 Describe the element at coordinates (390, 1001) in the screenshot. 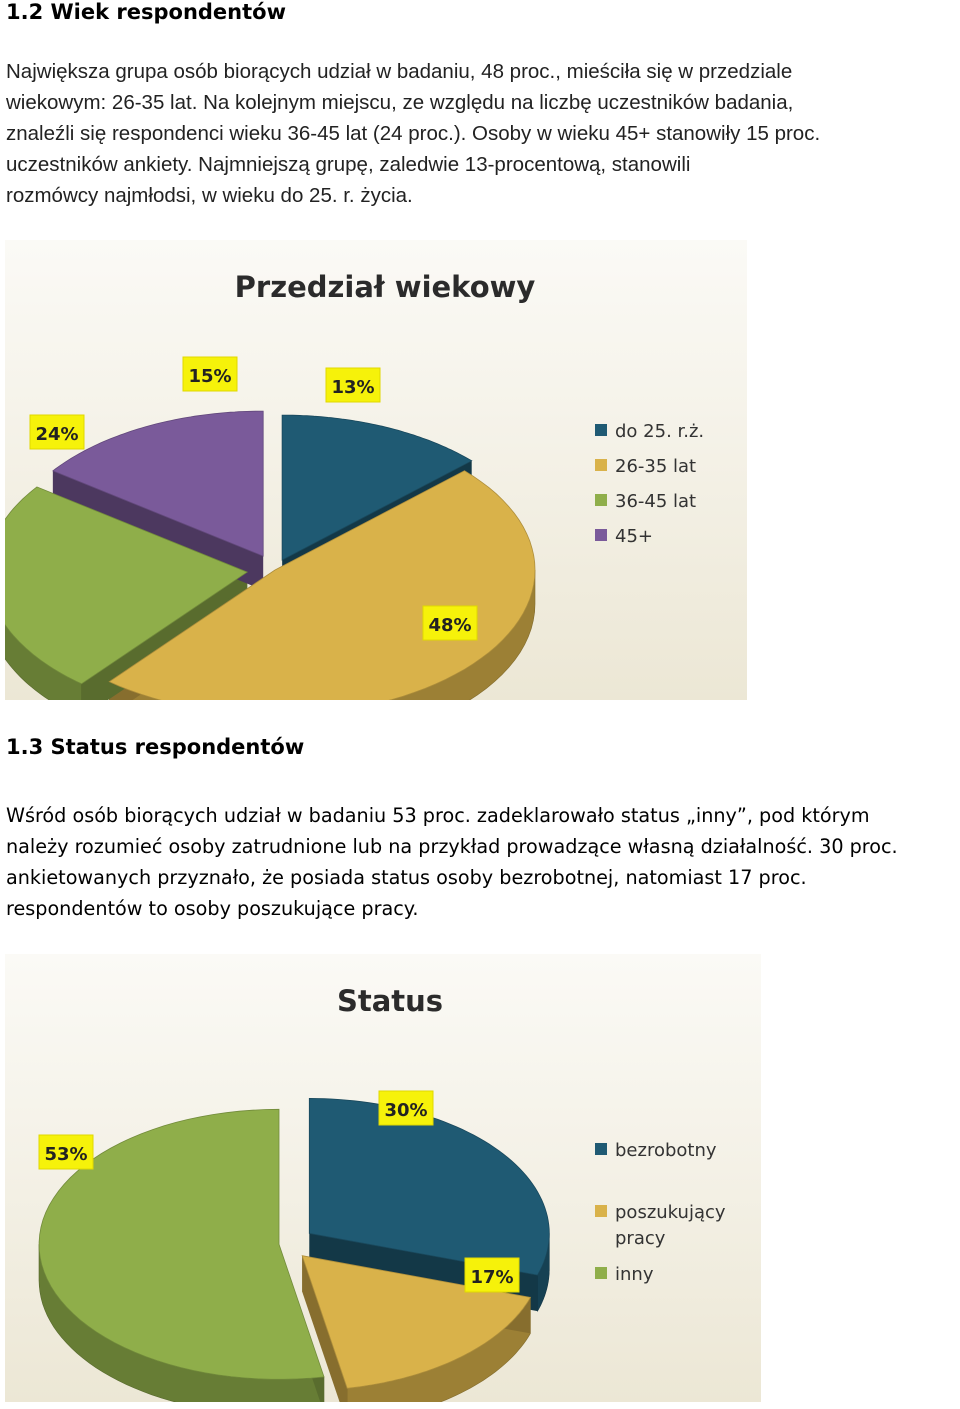

I see `chart-title: Status` at that location.